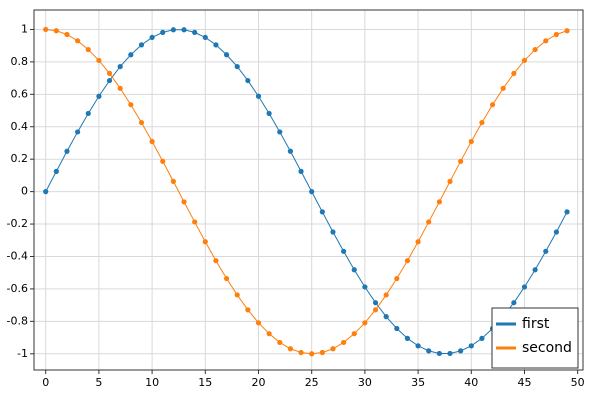 This screenshot has height=400, width=600. What do you see at coordinates (312, 382) in the screenshot?
I see `x-tick-label: 25` at bounding box center [312, 382].